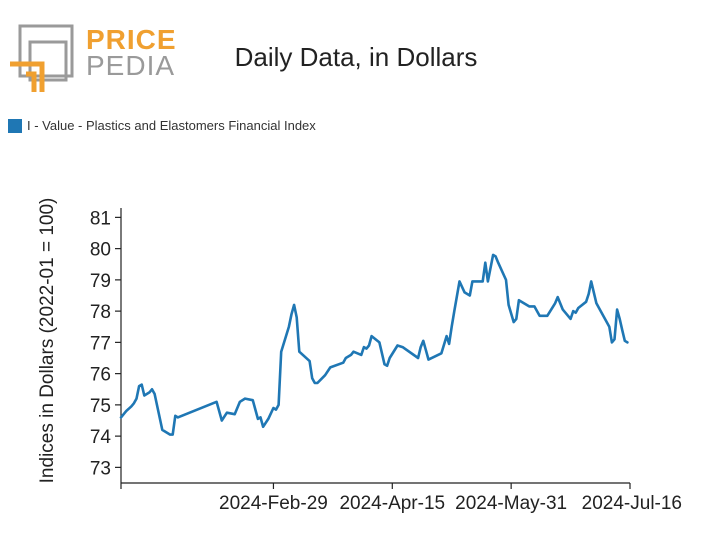  Describe the element at coordinates (100, 312) in the screenshot. I see `y-tick-label: 78` at that location.